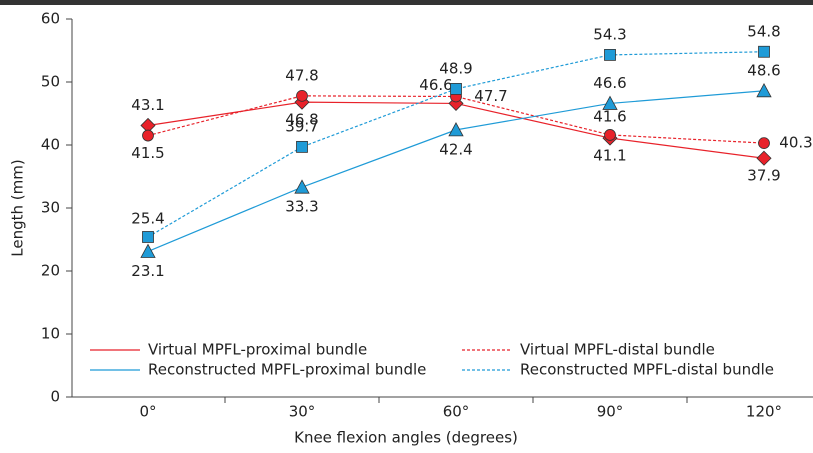  What do you see at coordinates (763, 31) in the screenshot?
I see `data-label: 54.8` at bounding box center [763, 31].